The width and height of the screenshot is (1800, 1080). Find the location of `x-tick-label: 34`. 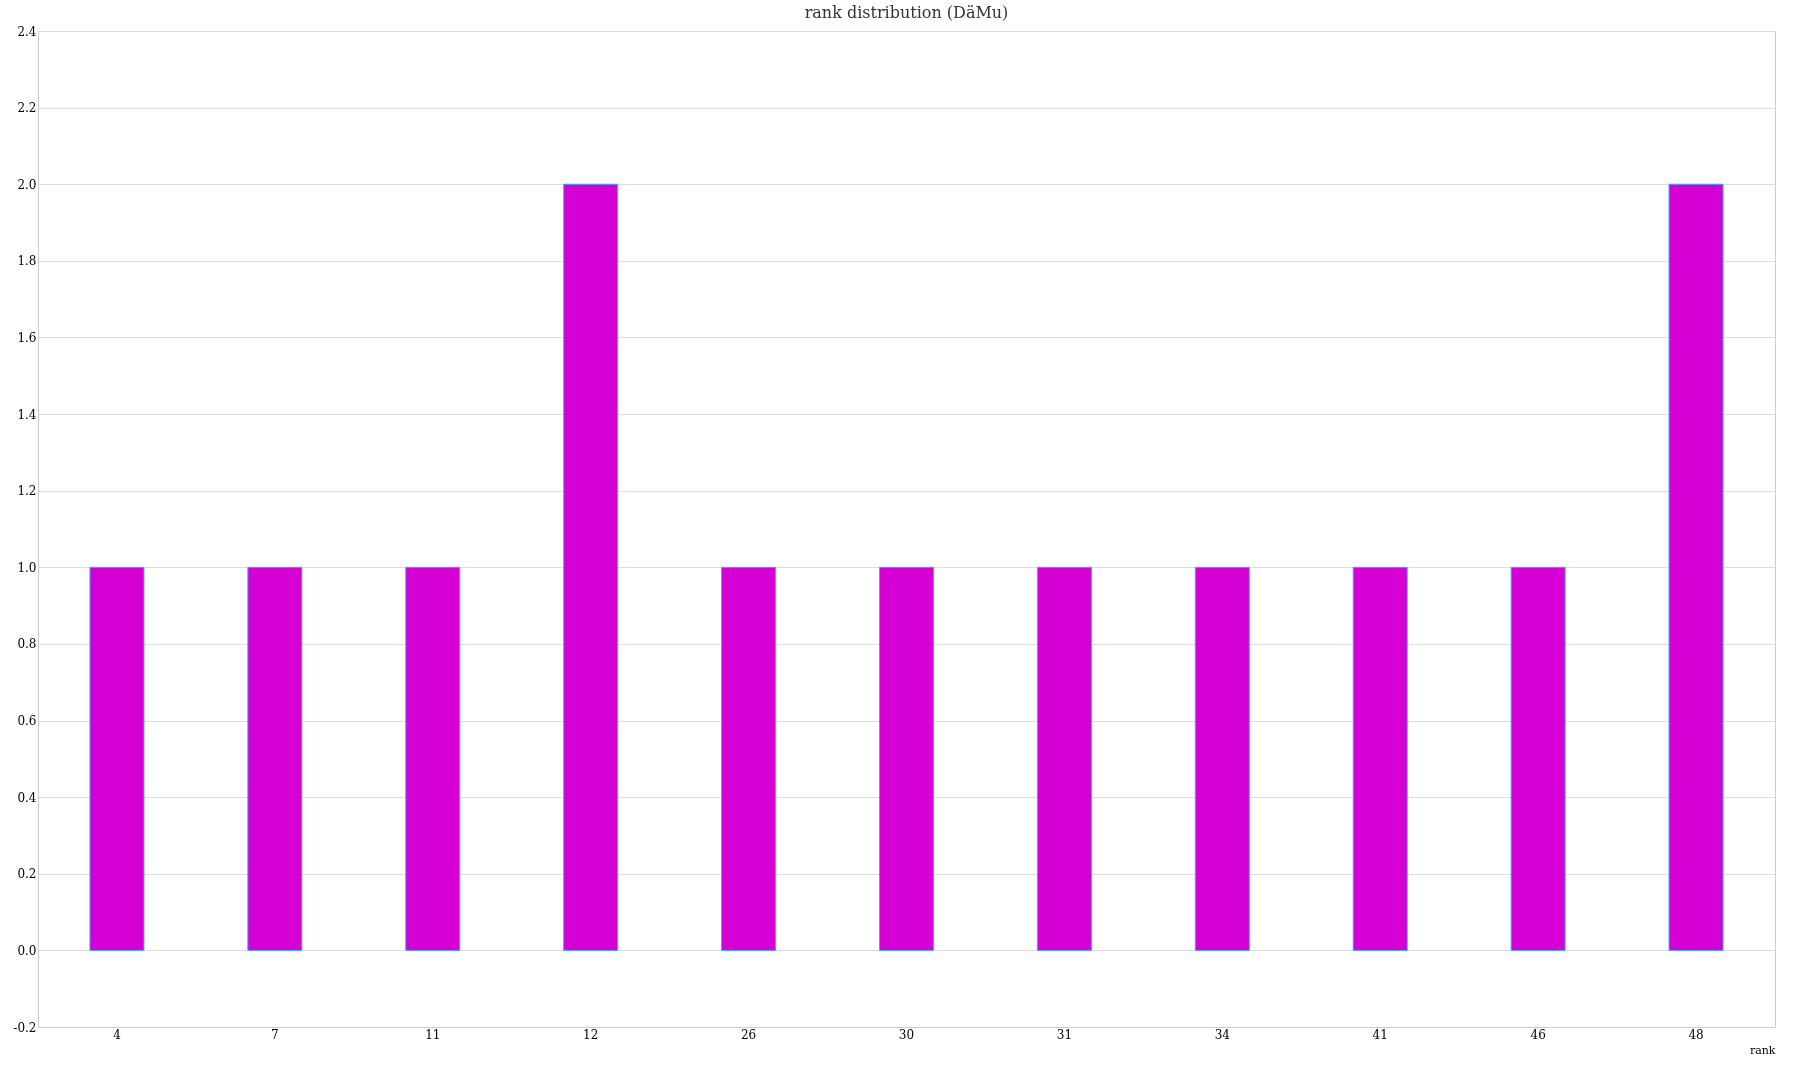

x-tick-label: 34 is located at coordinates (1222, 1034).